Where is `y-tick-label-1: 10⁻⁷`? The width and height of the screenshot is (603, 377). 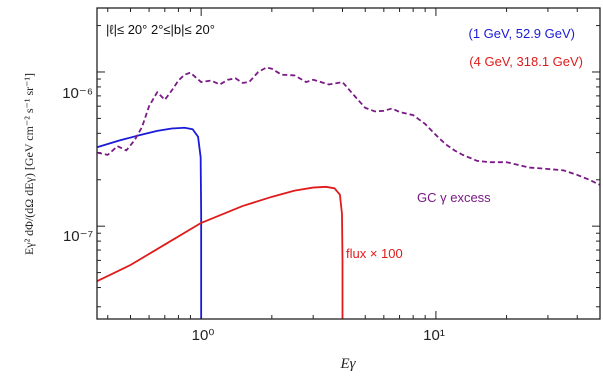 y-tick-label-1: 10⁻⁷ is located at coordinates (78, 236).